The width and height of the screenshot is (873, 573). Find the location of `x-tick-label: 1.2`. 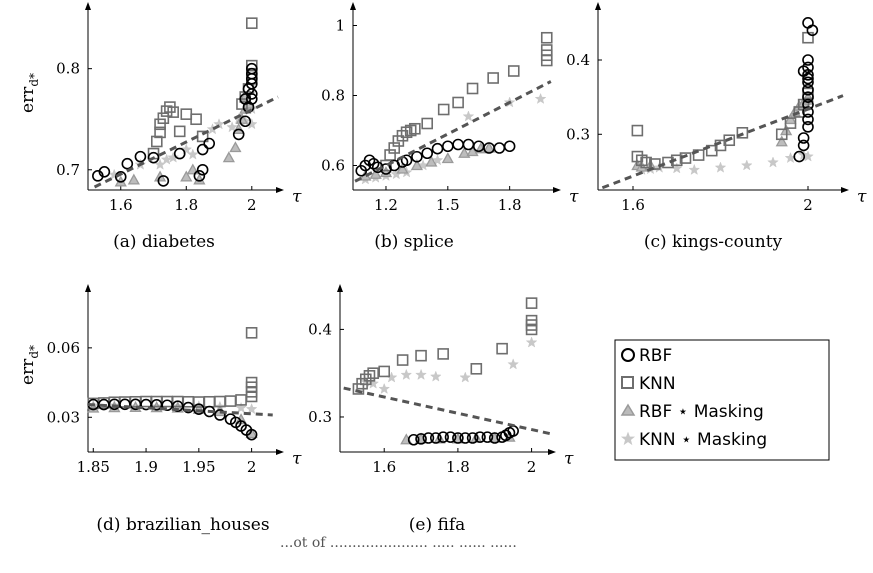

x-tick-label: 1.2 is located at coordinates (386, 205).